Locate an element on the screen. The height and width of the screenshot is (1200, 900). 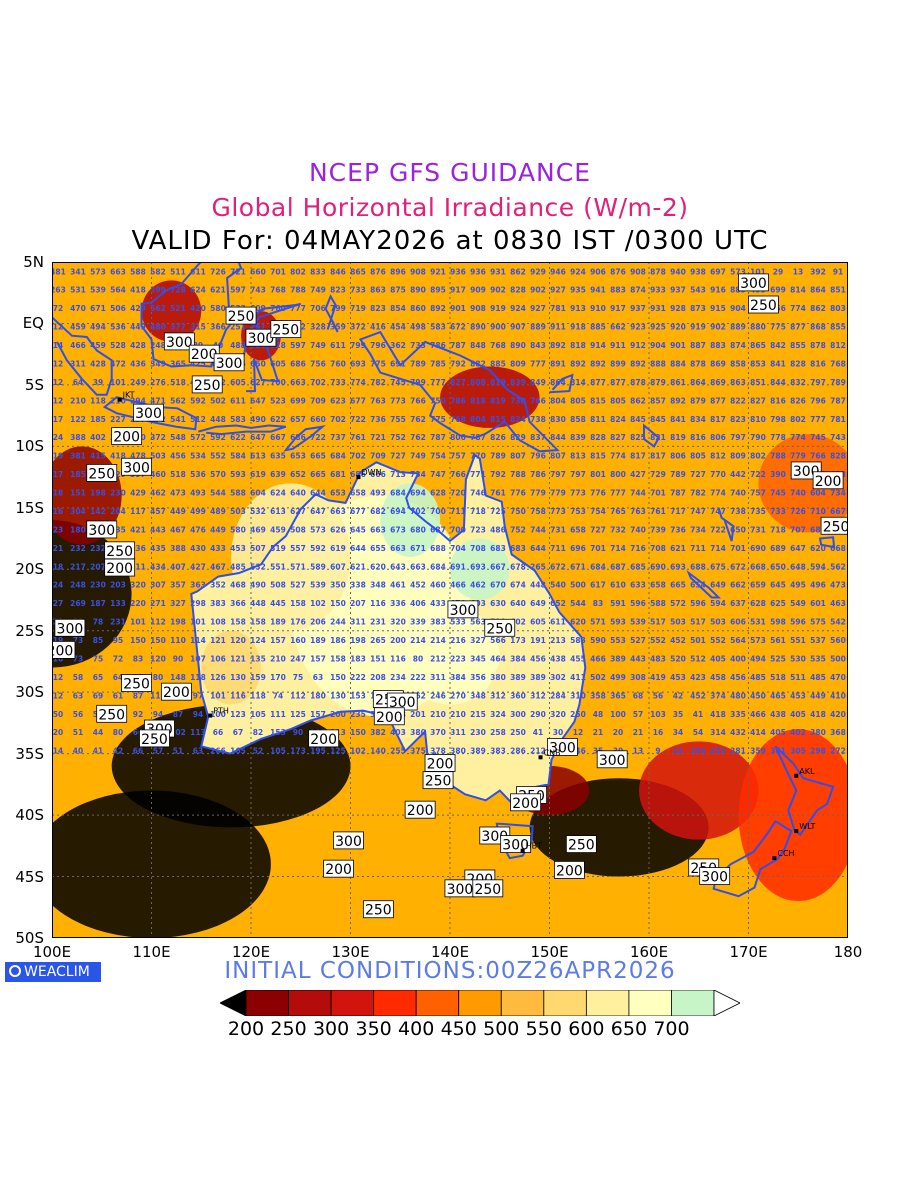
grid-value: 21 is located at coordinates (58, 548).